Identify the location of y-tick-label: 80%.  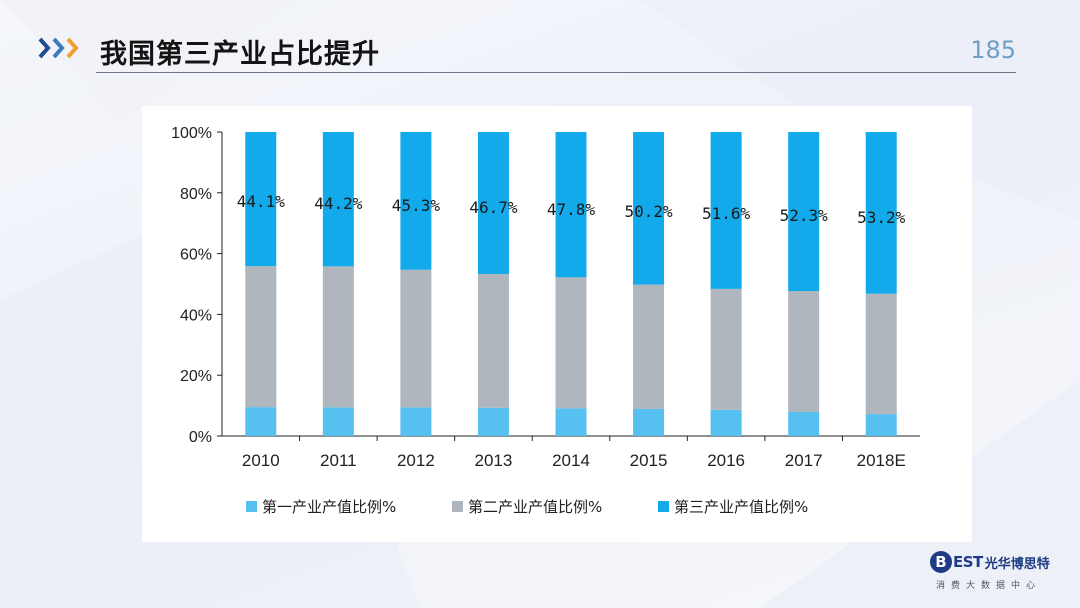
(196, 194).